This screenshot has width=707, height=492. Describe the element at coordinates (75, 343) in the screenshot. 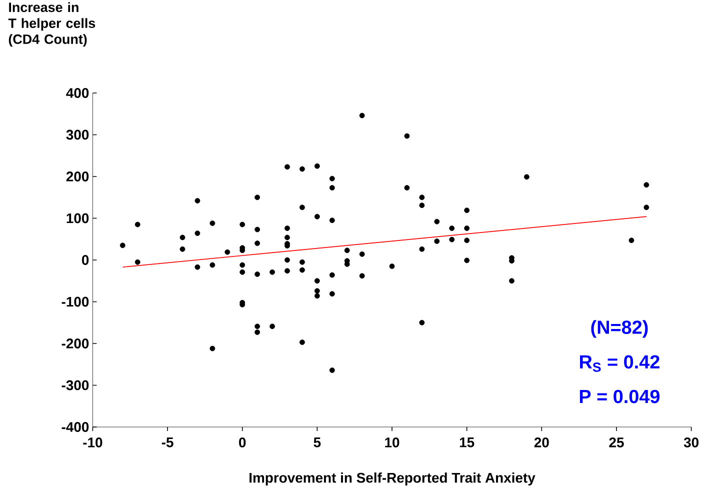

I see `y-tick-label: -200` at that location.